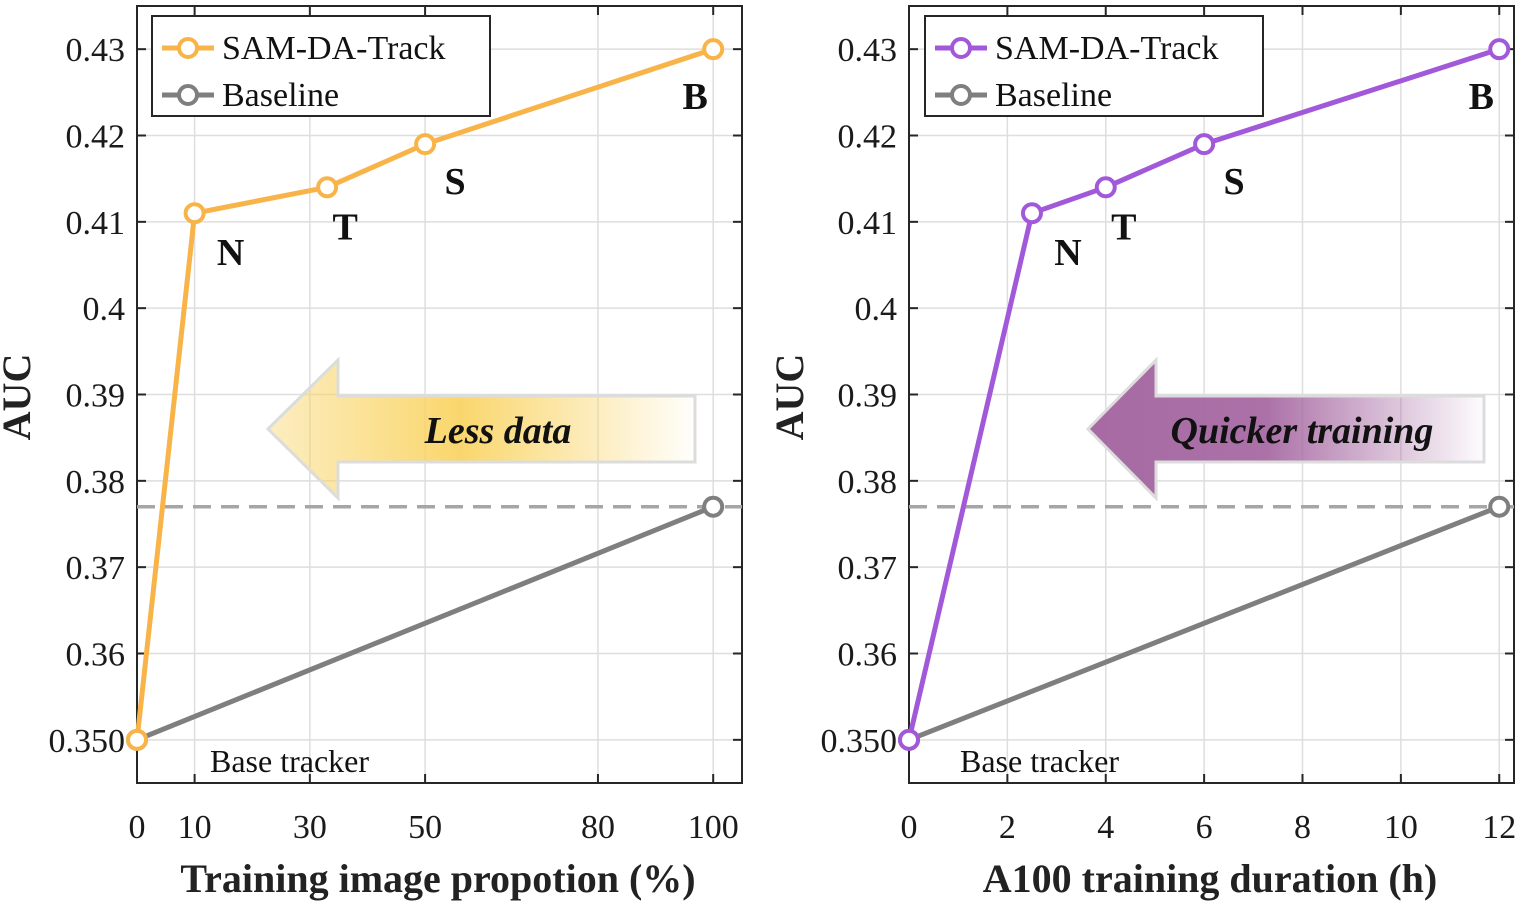  Describe the element at coordinates (498, 431) in the screenshot. I see `arrow-text: Less data` at that location.